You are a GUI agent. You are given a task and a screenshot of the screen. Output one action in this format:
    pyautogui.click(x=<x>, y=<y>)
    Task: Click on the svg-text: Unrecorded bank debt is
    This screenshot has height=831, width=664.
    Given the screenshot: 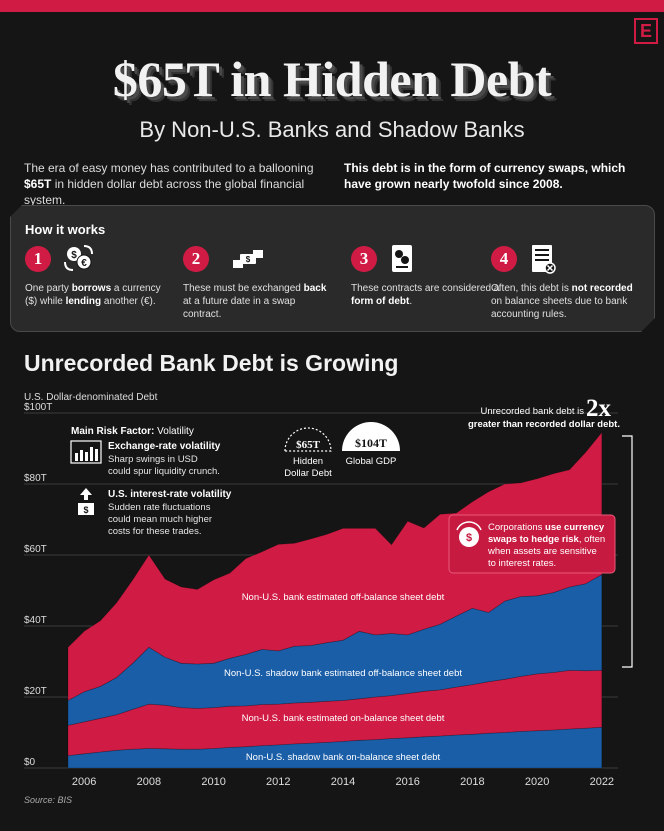 What is the action you would take?
    pyautogui.click(x=532, y=411)
    